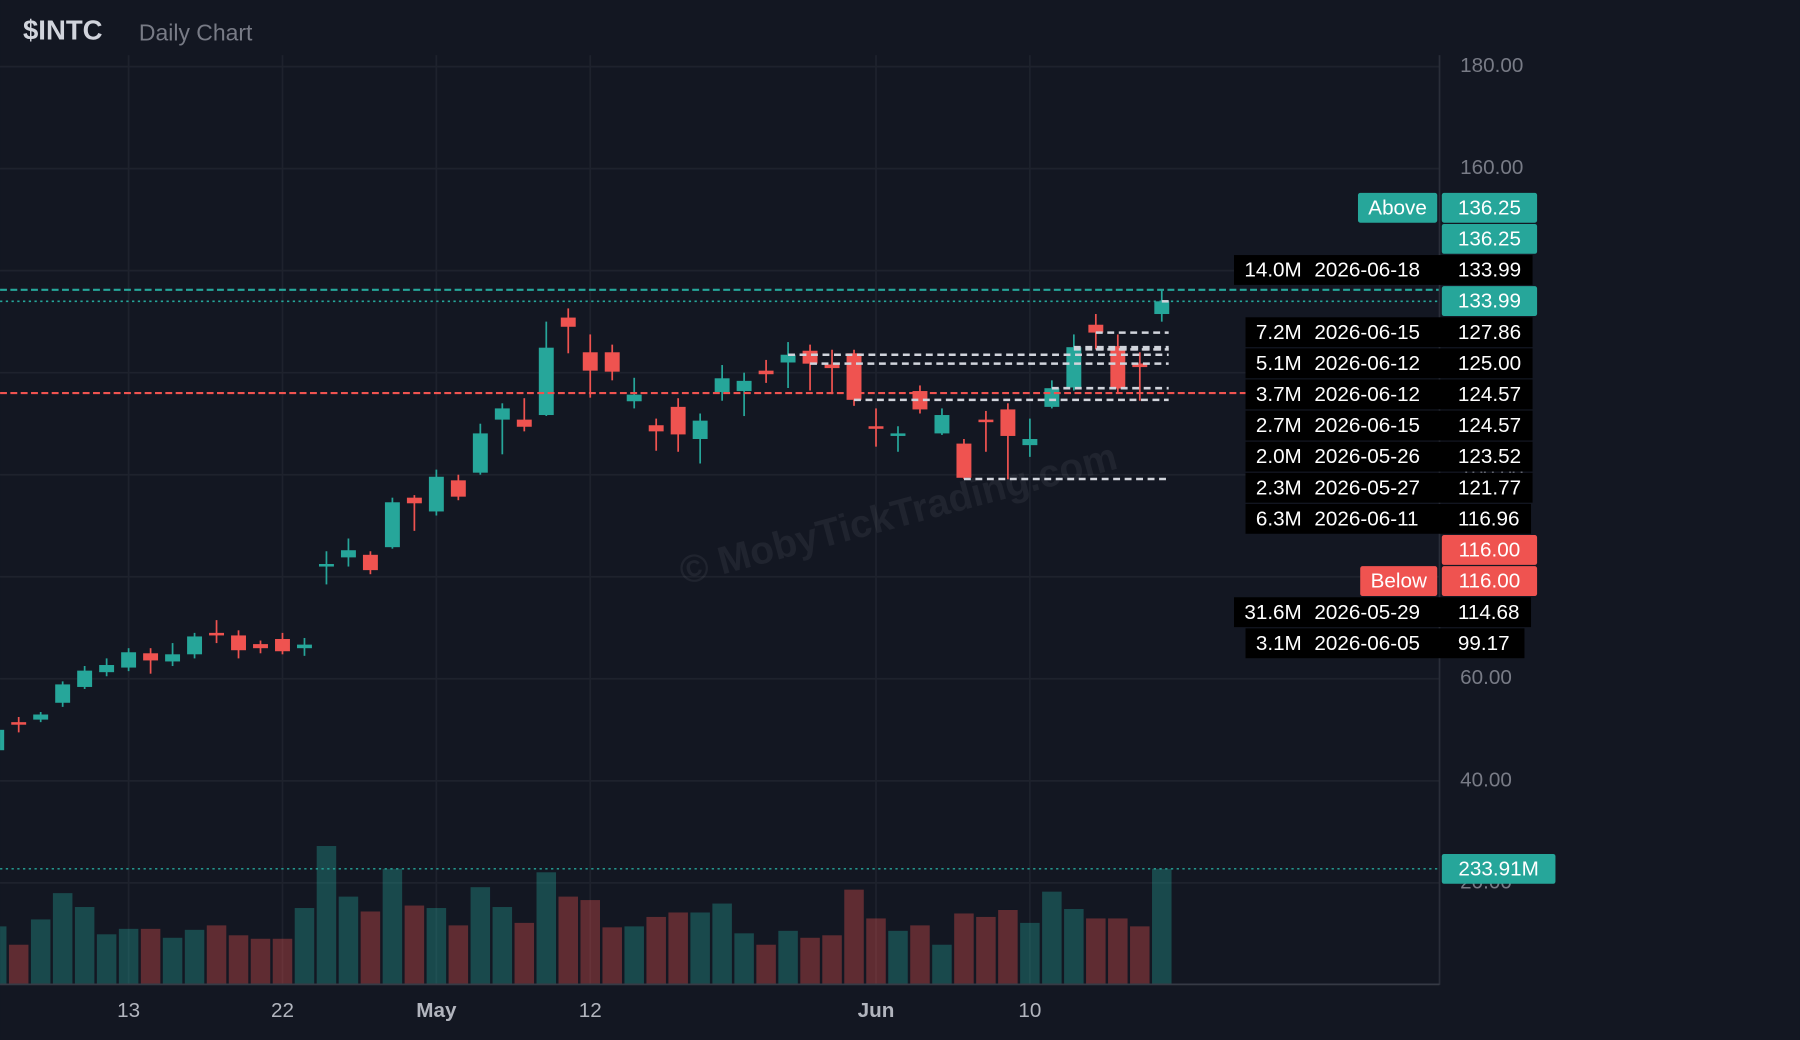  What do you see at coordinates (590, 1010) in the screenshot?
I see `x-tick-label: 12` at bounding box center [590, 1010].